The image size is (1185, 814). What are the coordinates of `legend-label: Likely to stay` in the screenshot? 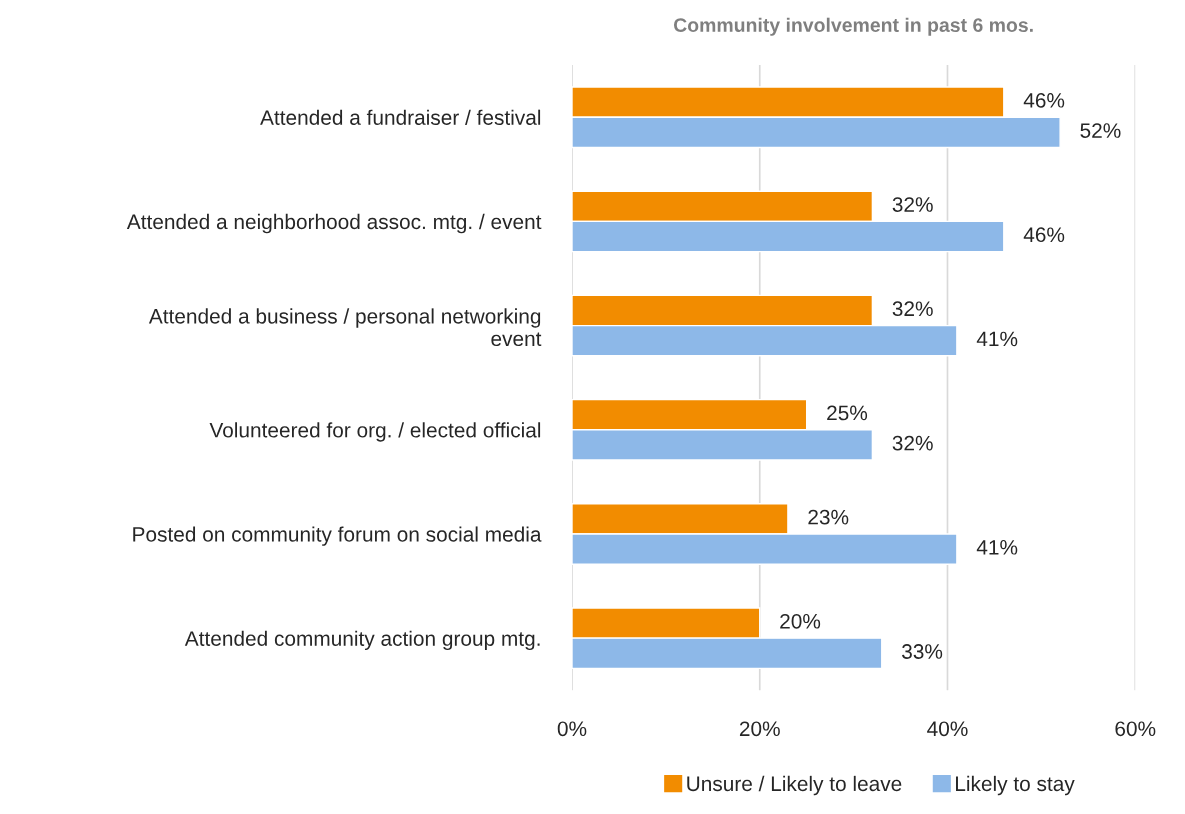 It's located at (1015, 785).